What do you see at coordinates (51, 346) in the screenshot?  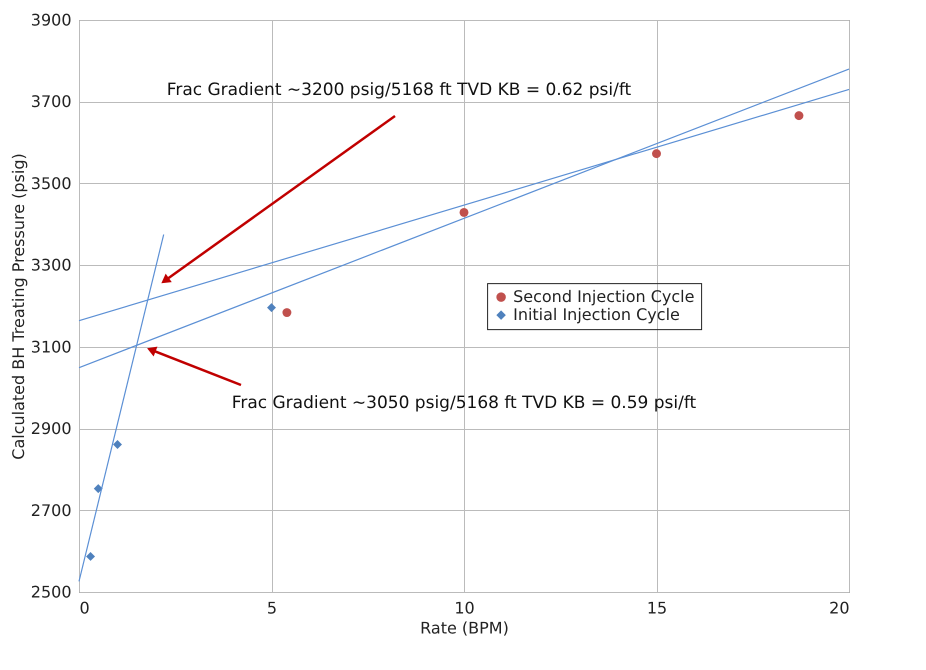 I see `y-tick-label: 3100` at bounding box center [51, 346].